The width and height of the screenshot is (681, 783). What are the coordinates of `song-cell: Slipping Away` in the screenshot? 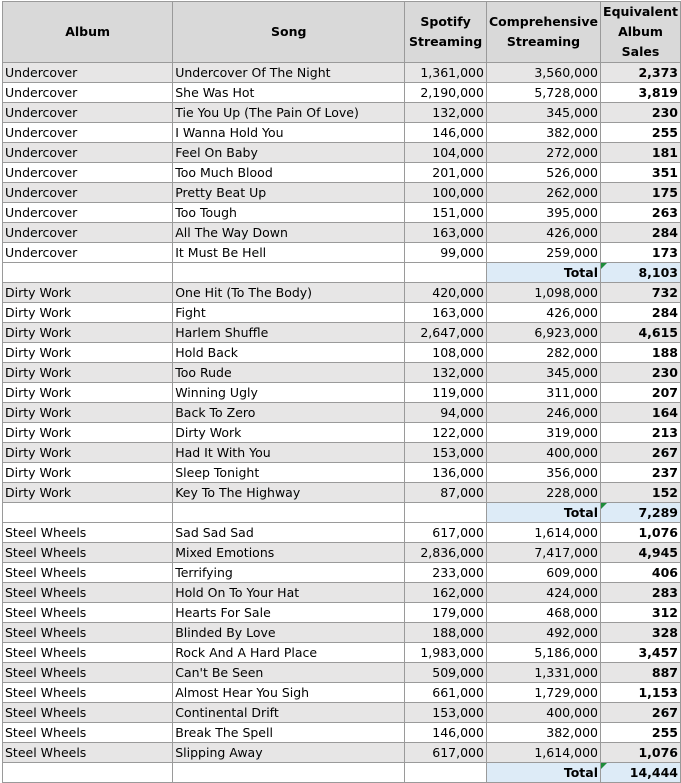 It's located at (289, 752).